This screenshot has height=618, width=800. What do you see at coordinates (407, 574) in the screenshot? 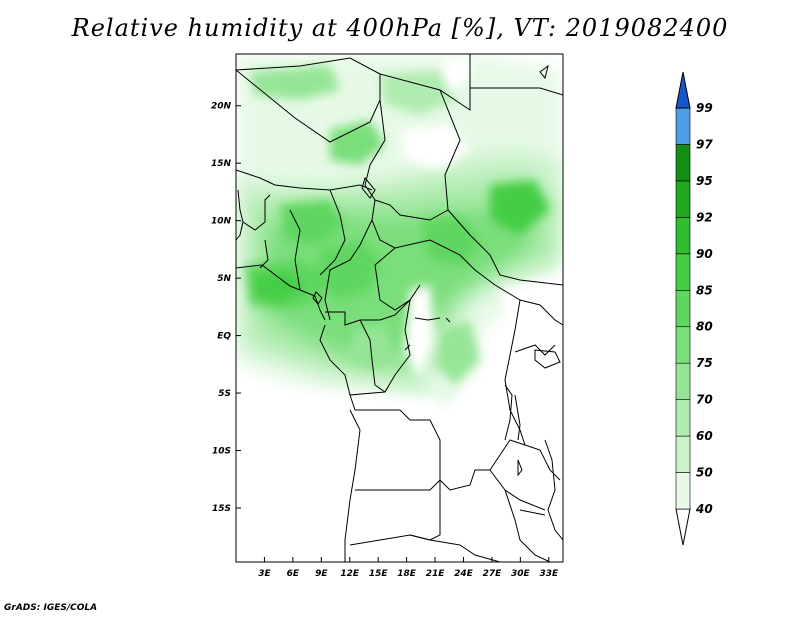
I see `lon-tick-label: 18E` at bounding box center [407, 574].